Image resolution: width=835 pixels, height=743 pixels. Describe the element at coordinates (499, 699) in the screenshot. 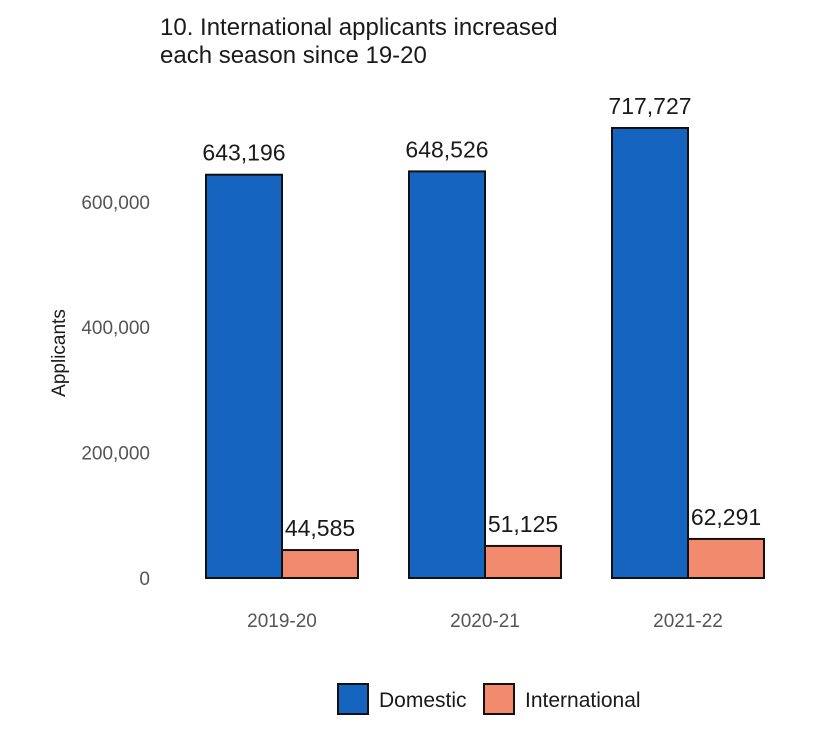

I see `legend-swatch-international` at that location.